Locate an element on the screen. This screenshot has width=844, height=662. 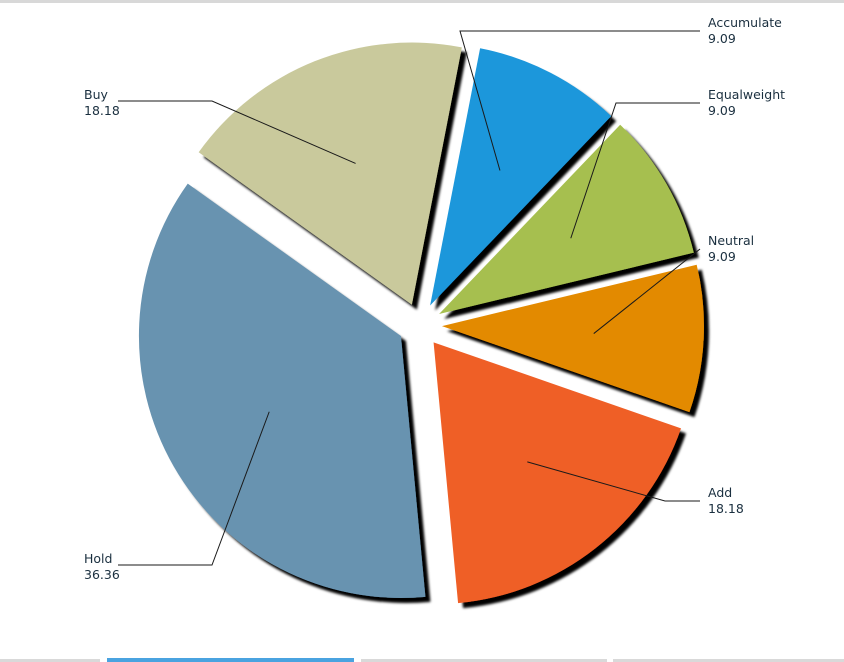
pie-slice-neutral is located at coordinates (572, 338).